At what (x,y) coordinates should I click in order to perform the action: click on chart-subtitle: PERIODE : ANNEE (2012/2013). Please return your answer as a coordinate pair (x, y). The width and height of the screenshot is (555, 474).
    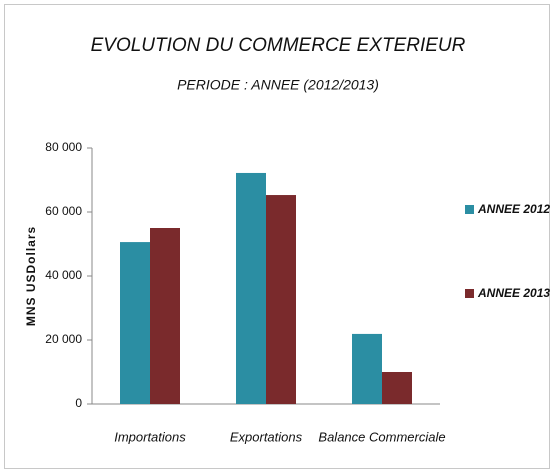
    Looking at the image, I should click on (278, 85).